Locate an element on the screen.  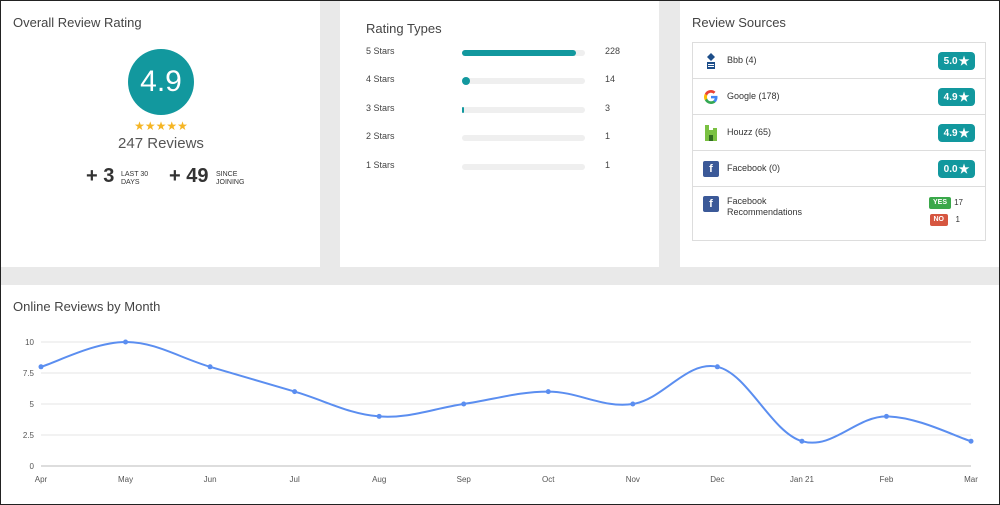
houzz-icon is located at coordinates (711, 133).